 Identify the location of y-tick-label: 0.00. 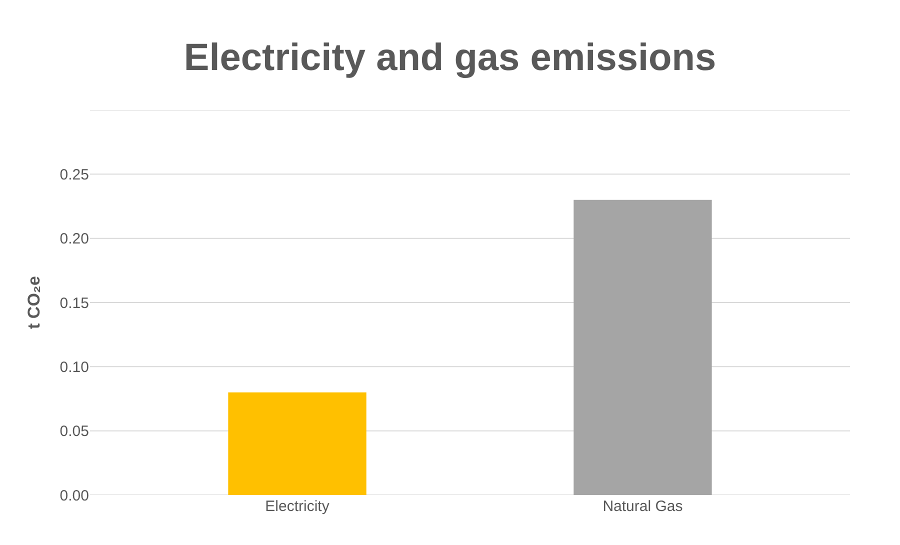
(74, 495).